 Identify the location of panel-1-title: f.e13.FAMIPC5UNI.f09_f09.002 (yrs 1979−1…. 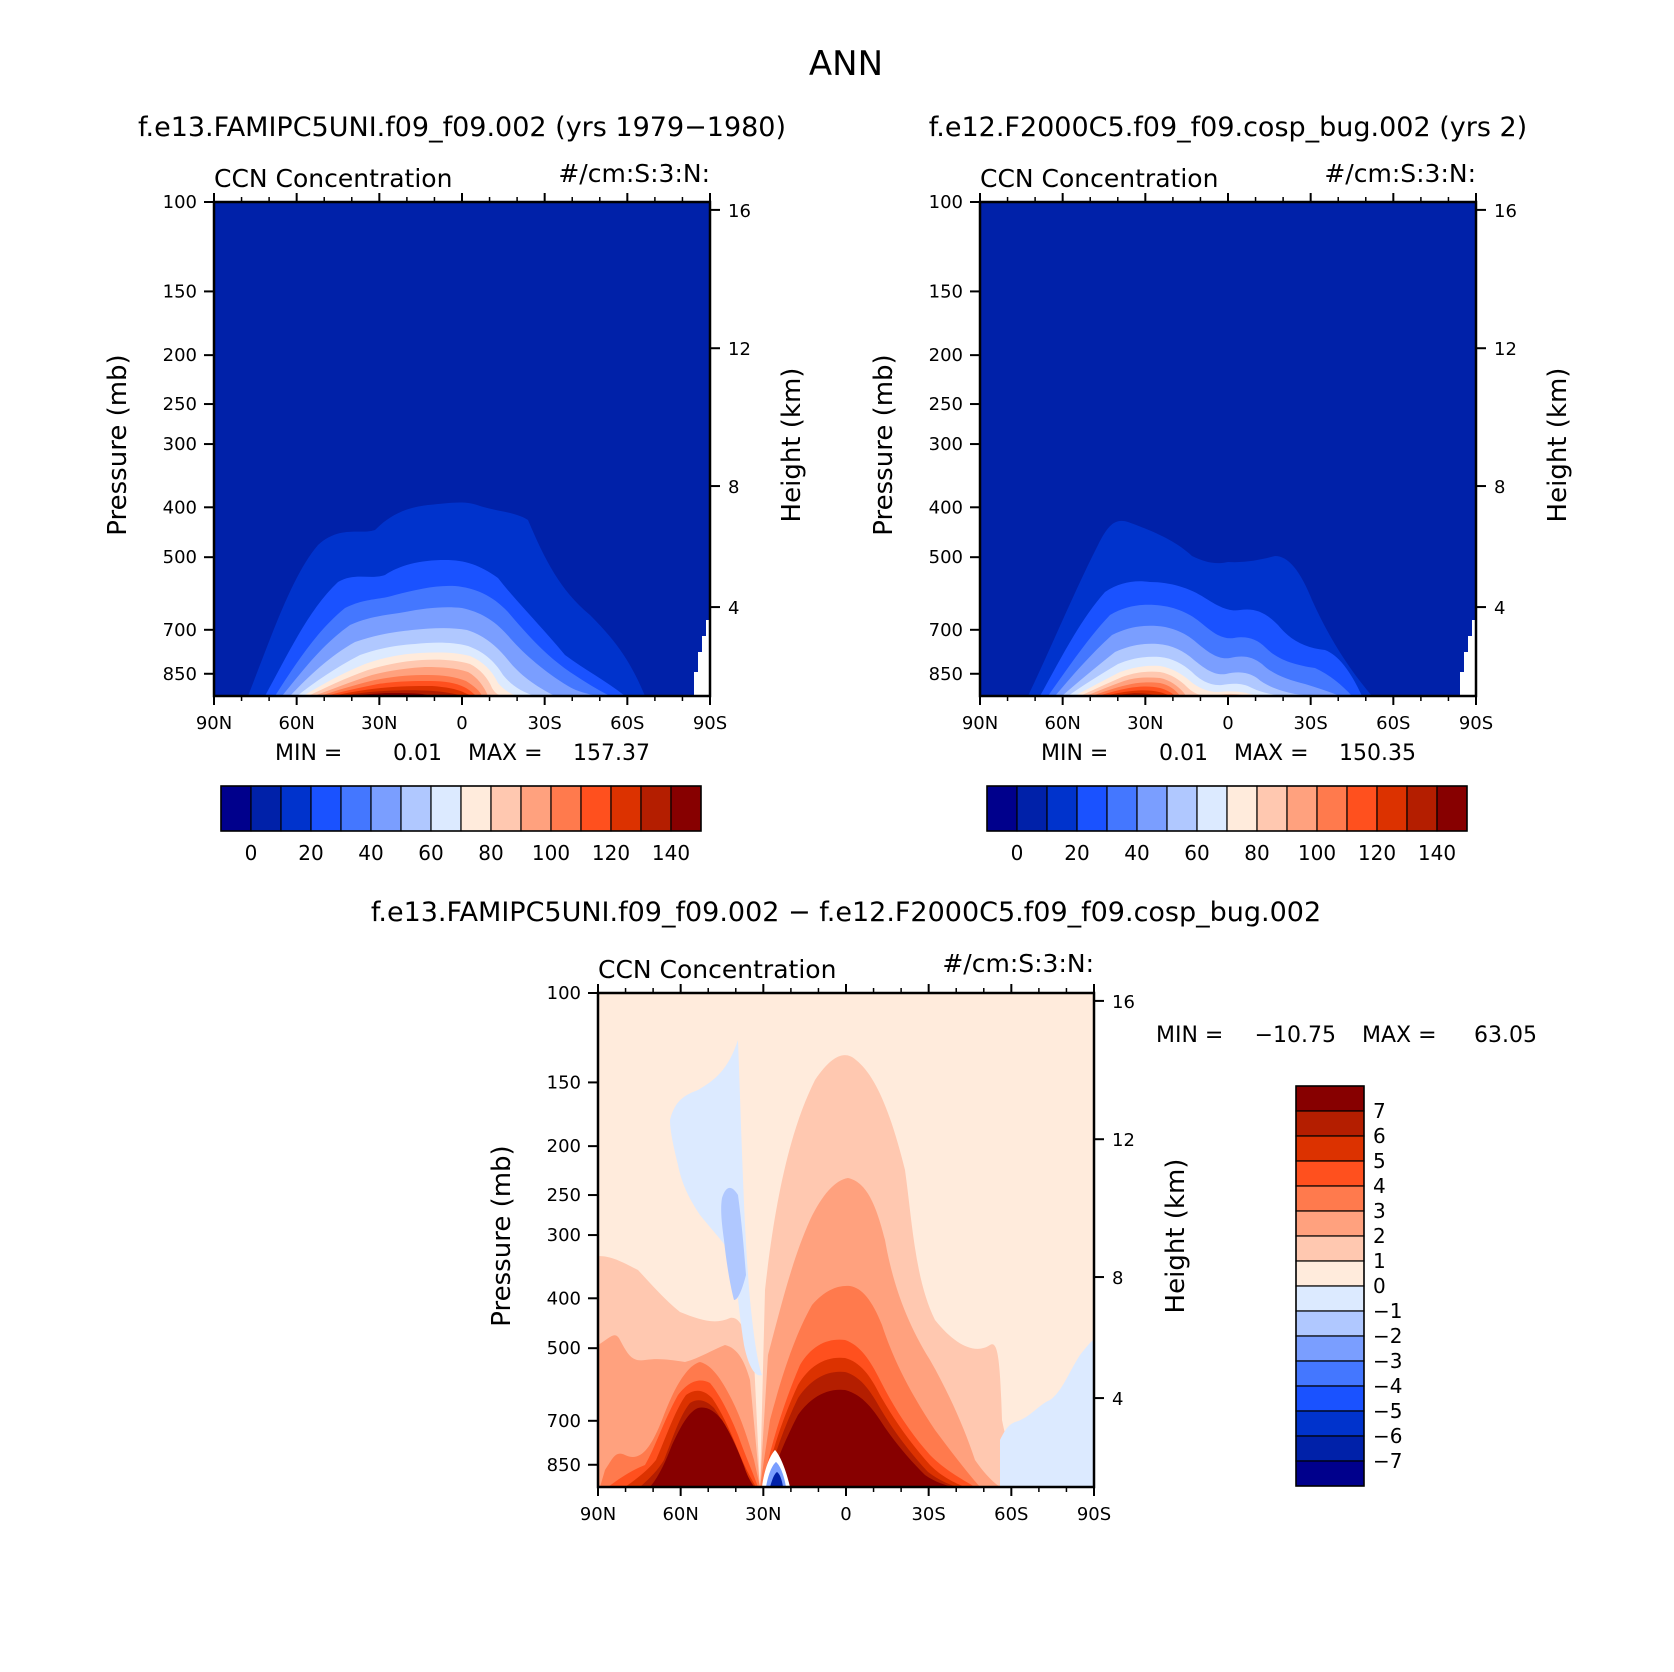
(462, 127).